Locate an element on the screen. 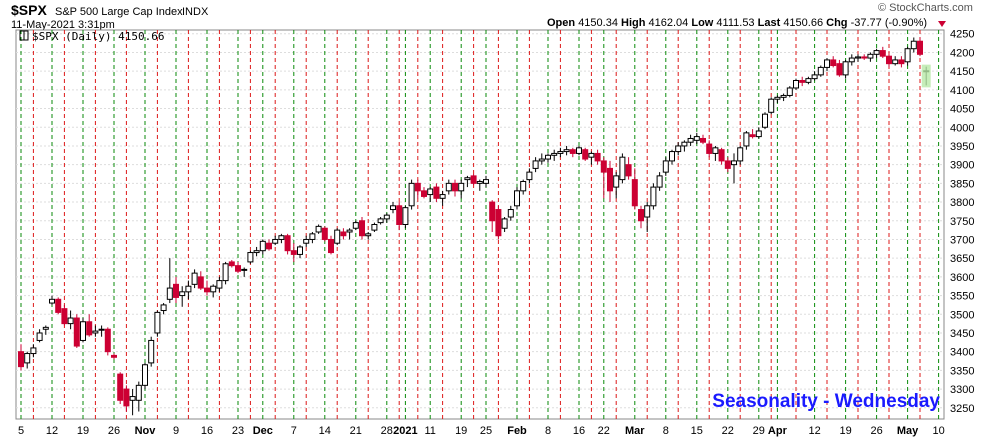 The image size is (990, 438). x-tick-label: 8 is located at coordinates (548, 431).